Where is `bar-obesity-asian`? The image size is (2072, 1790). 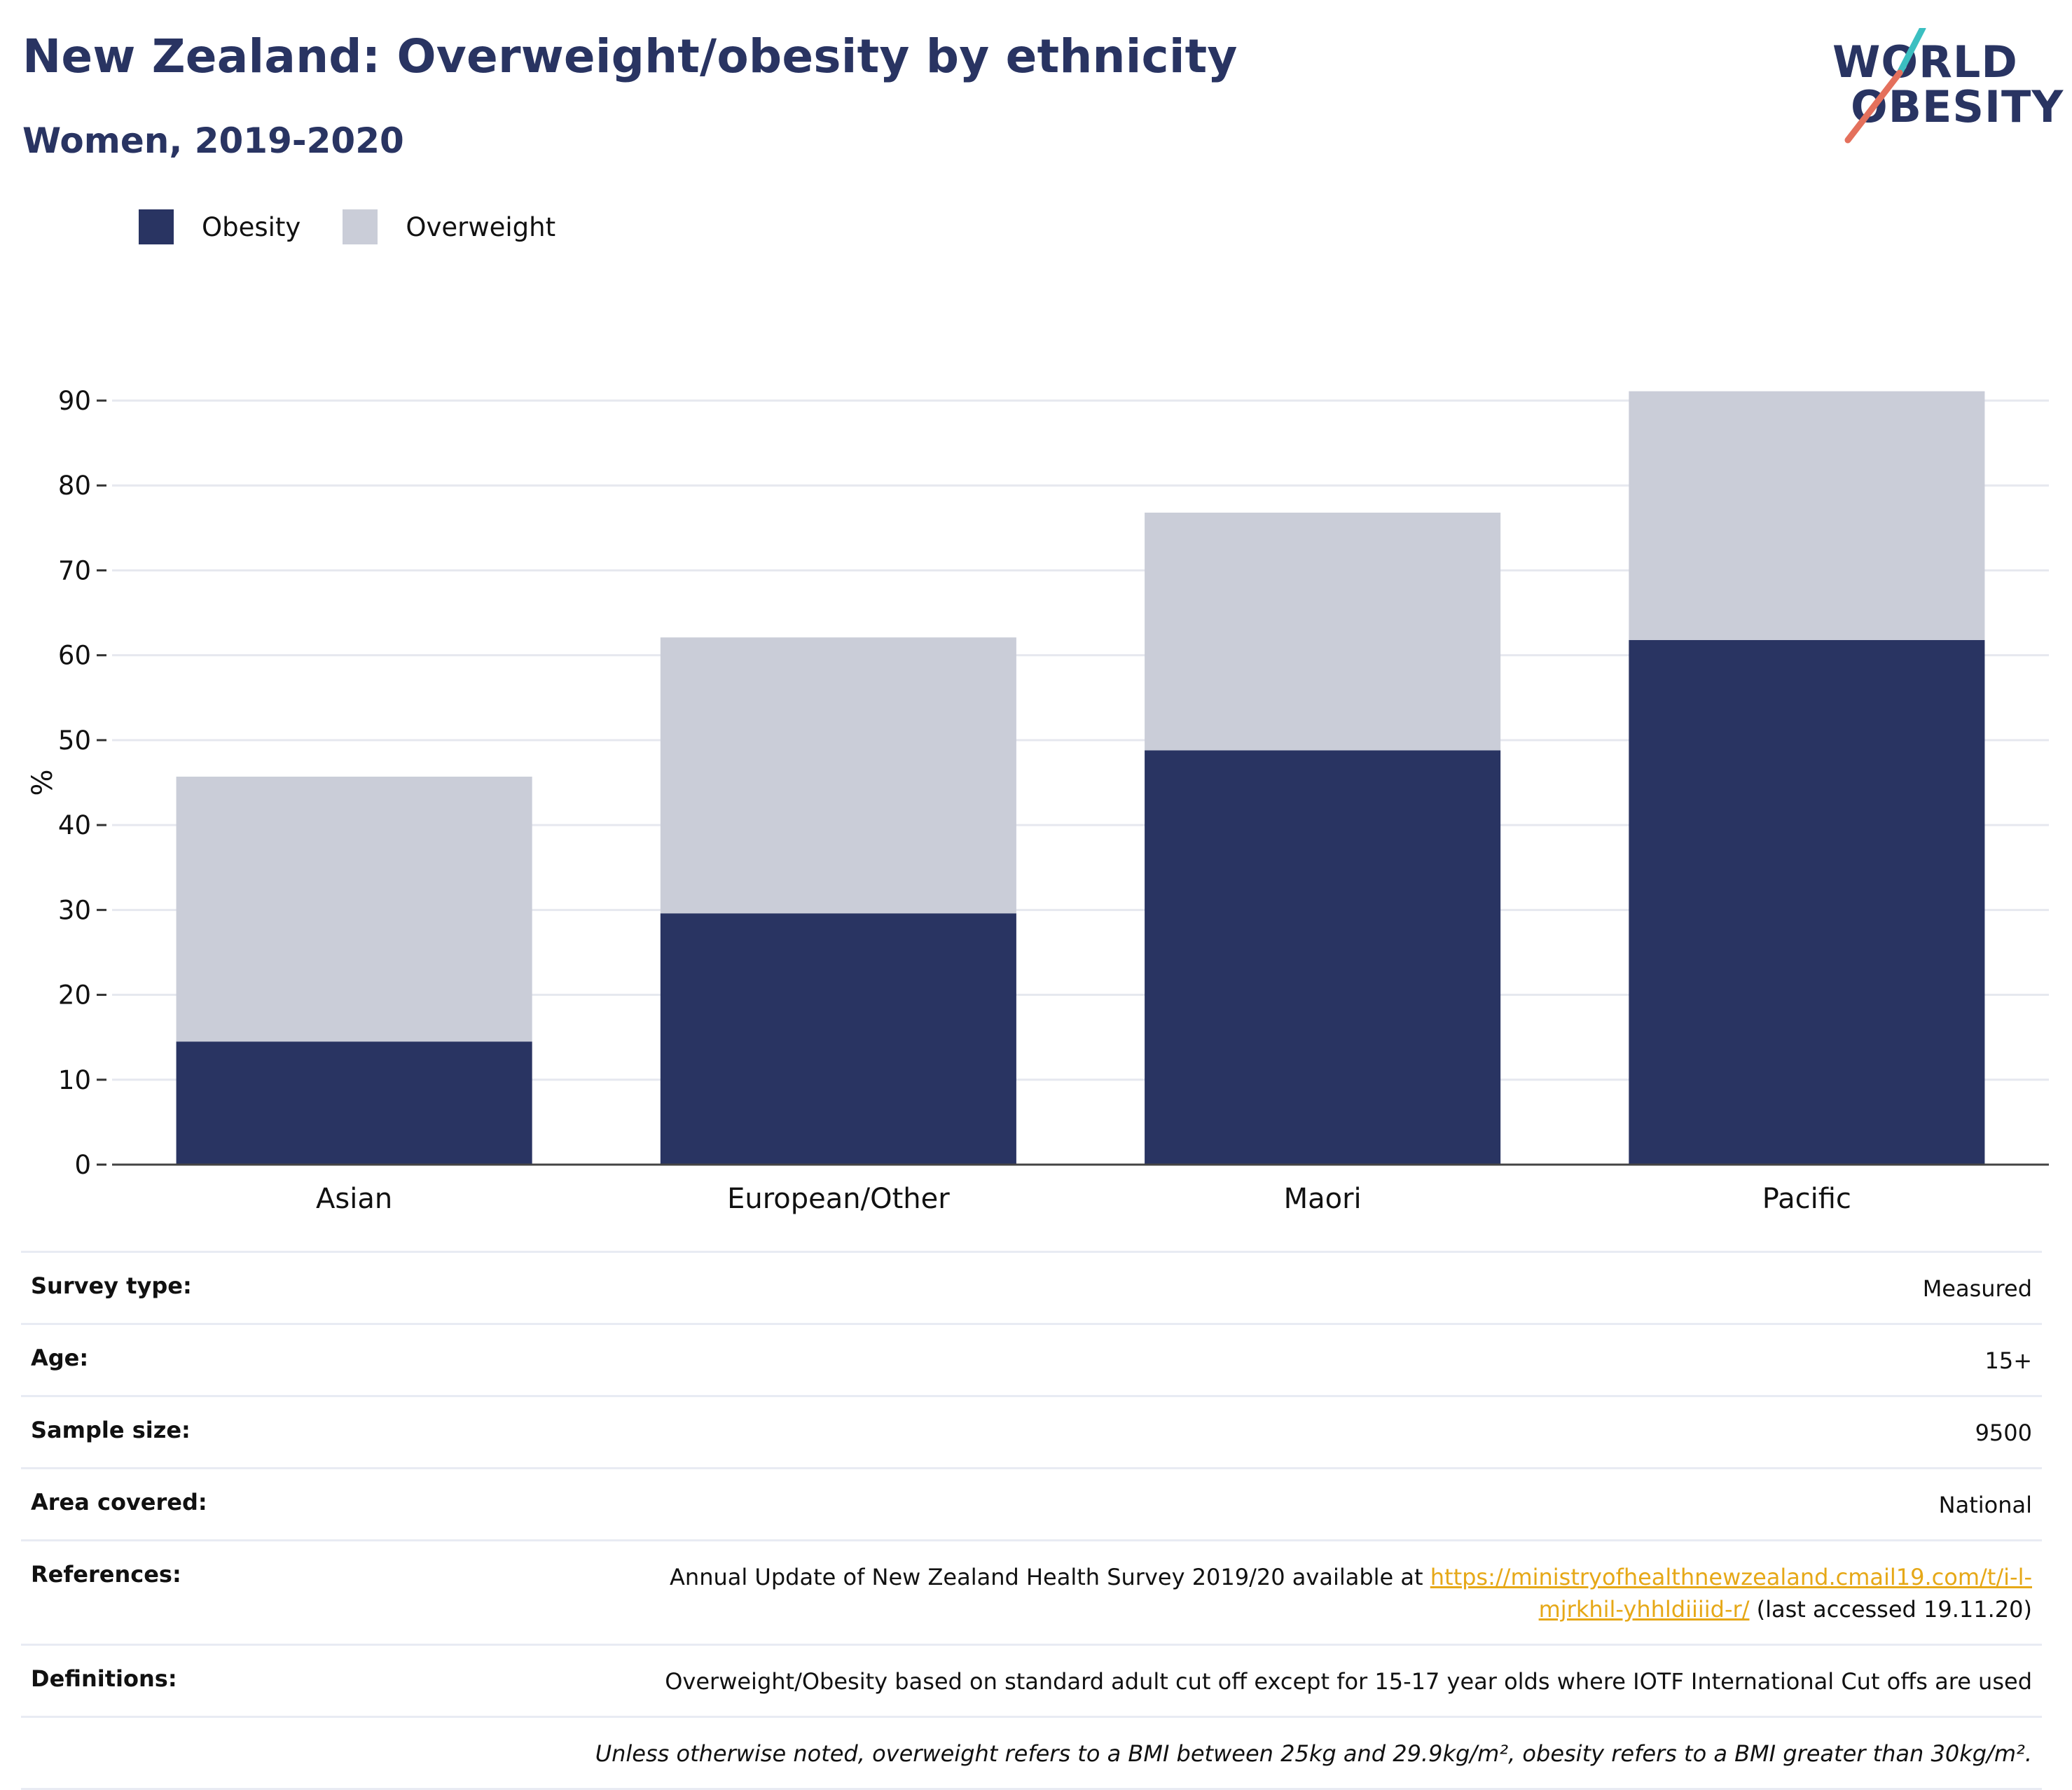
bar-obesity-asian is located at coordinates (354, 1103).